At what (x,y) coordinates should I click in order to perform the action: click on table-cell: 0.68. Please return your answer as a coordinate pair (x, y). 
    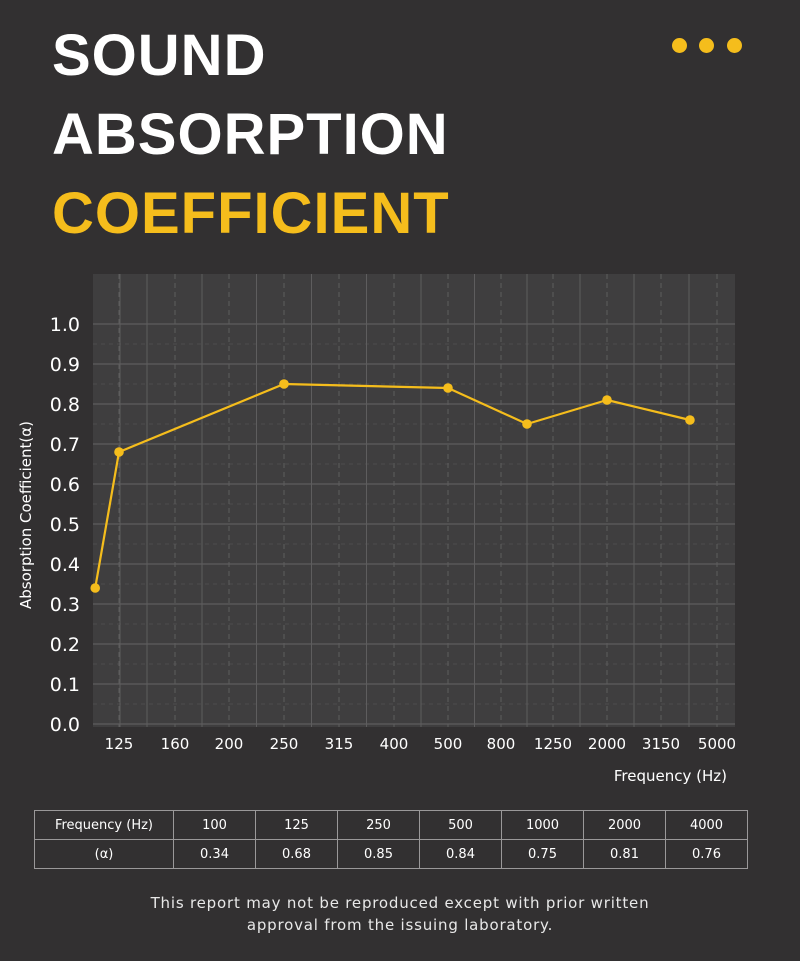
    Looking at the image, I should click on (296, 854).